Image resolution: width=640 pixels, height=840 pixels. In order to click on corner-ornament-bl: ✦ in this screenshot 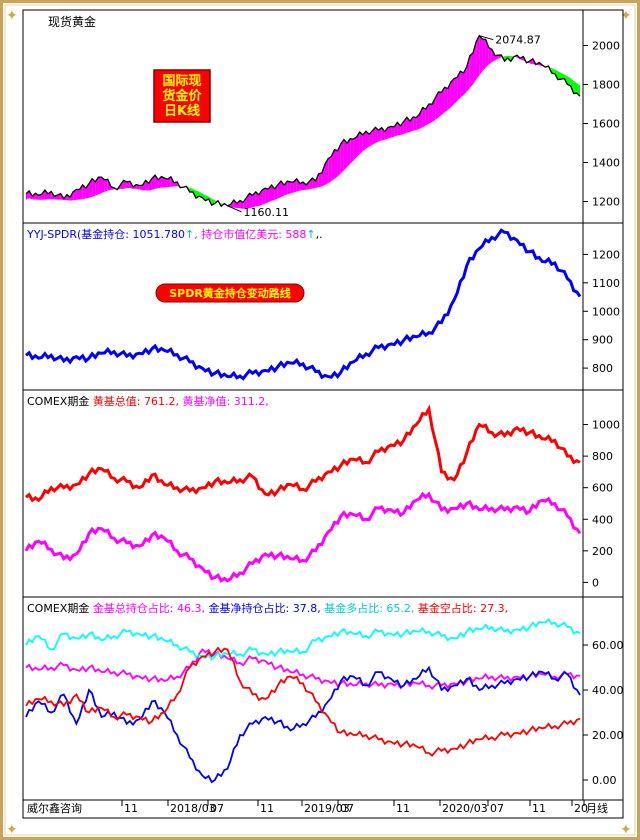, I will do `click(12, 830)`.